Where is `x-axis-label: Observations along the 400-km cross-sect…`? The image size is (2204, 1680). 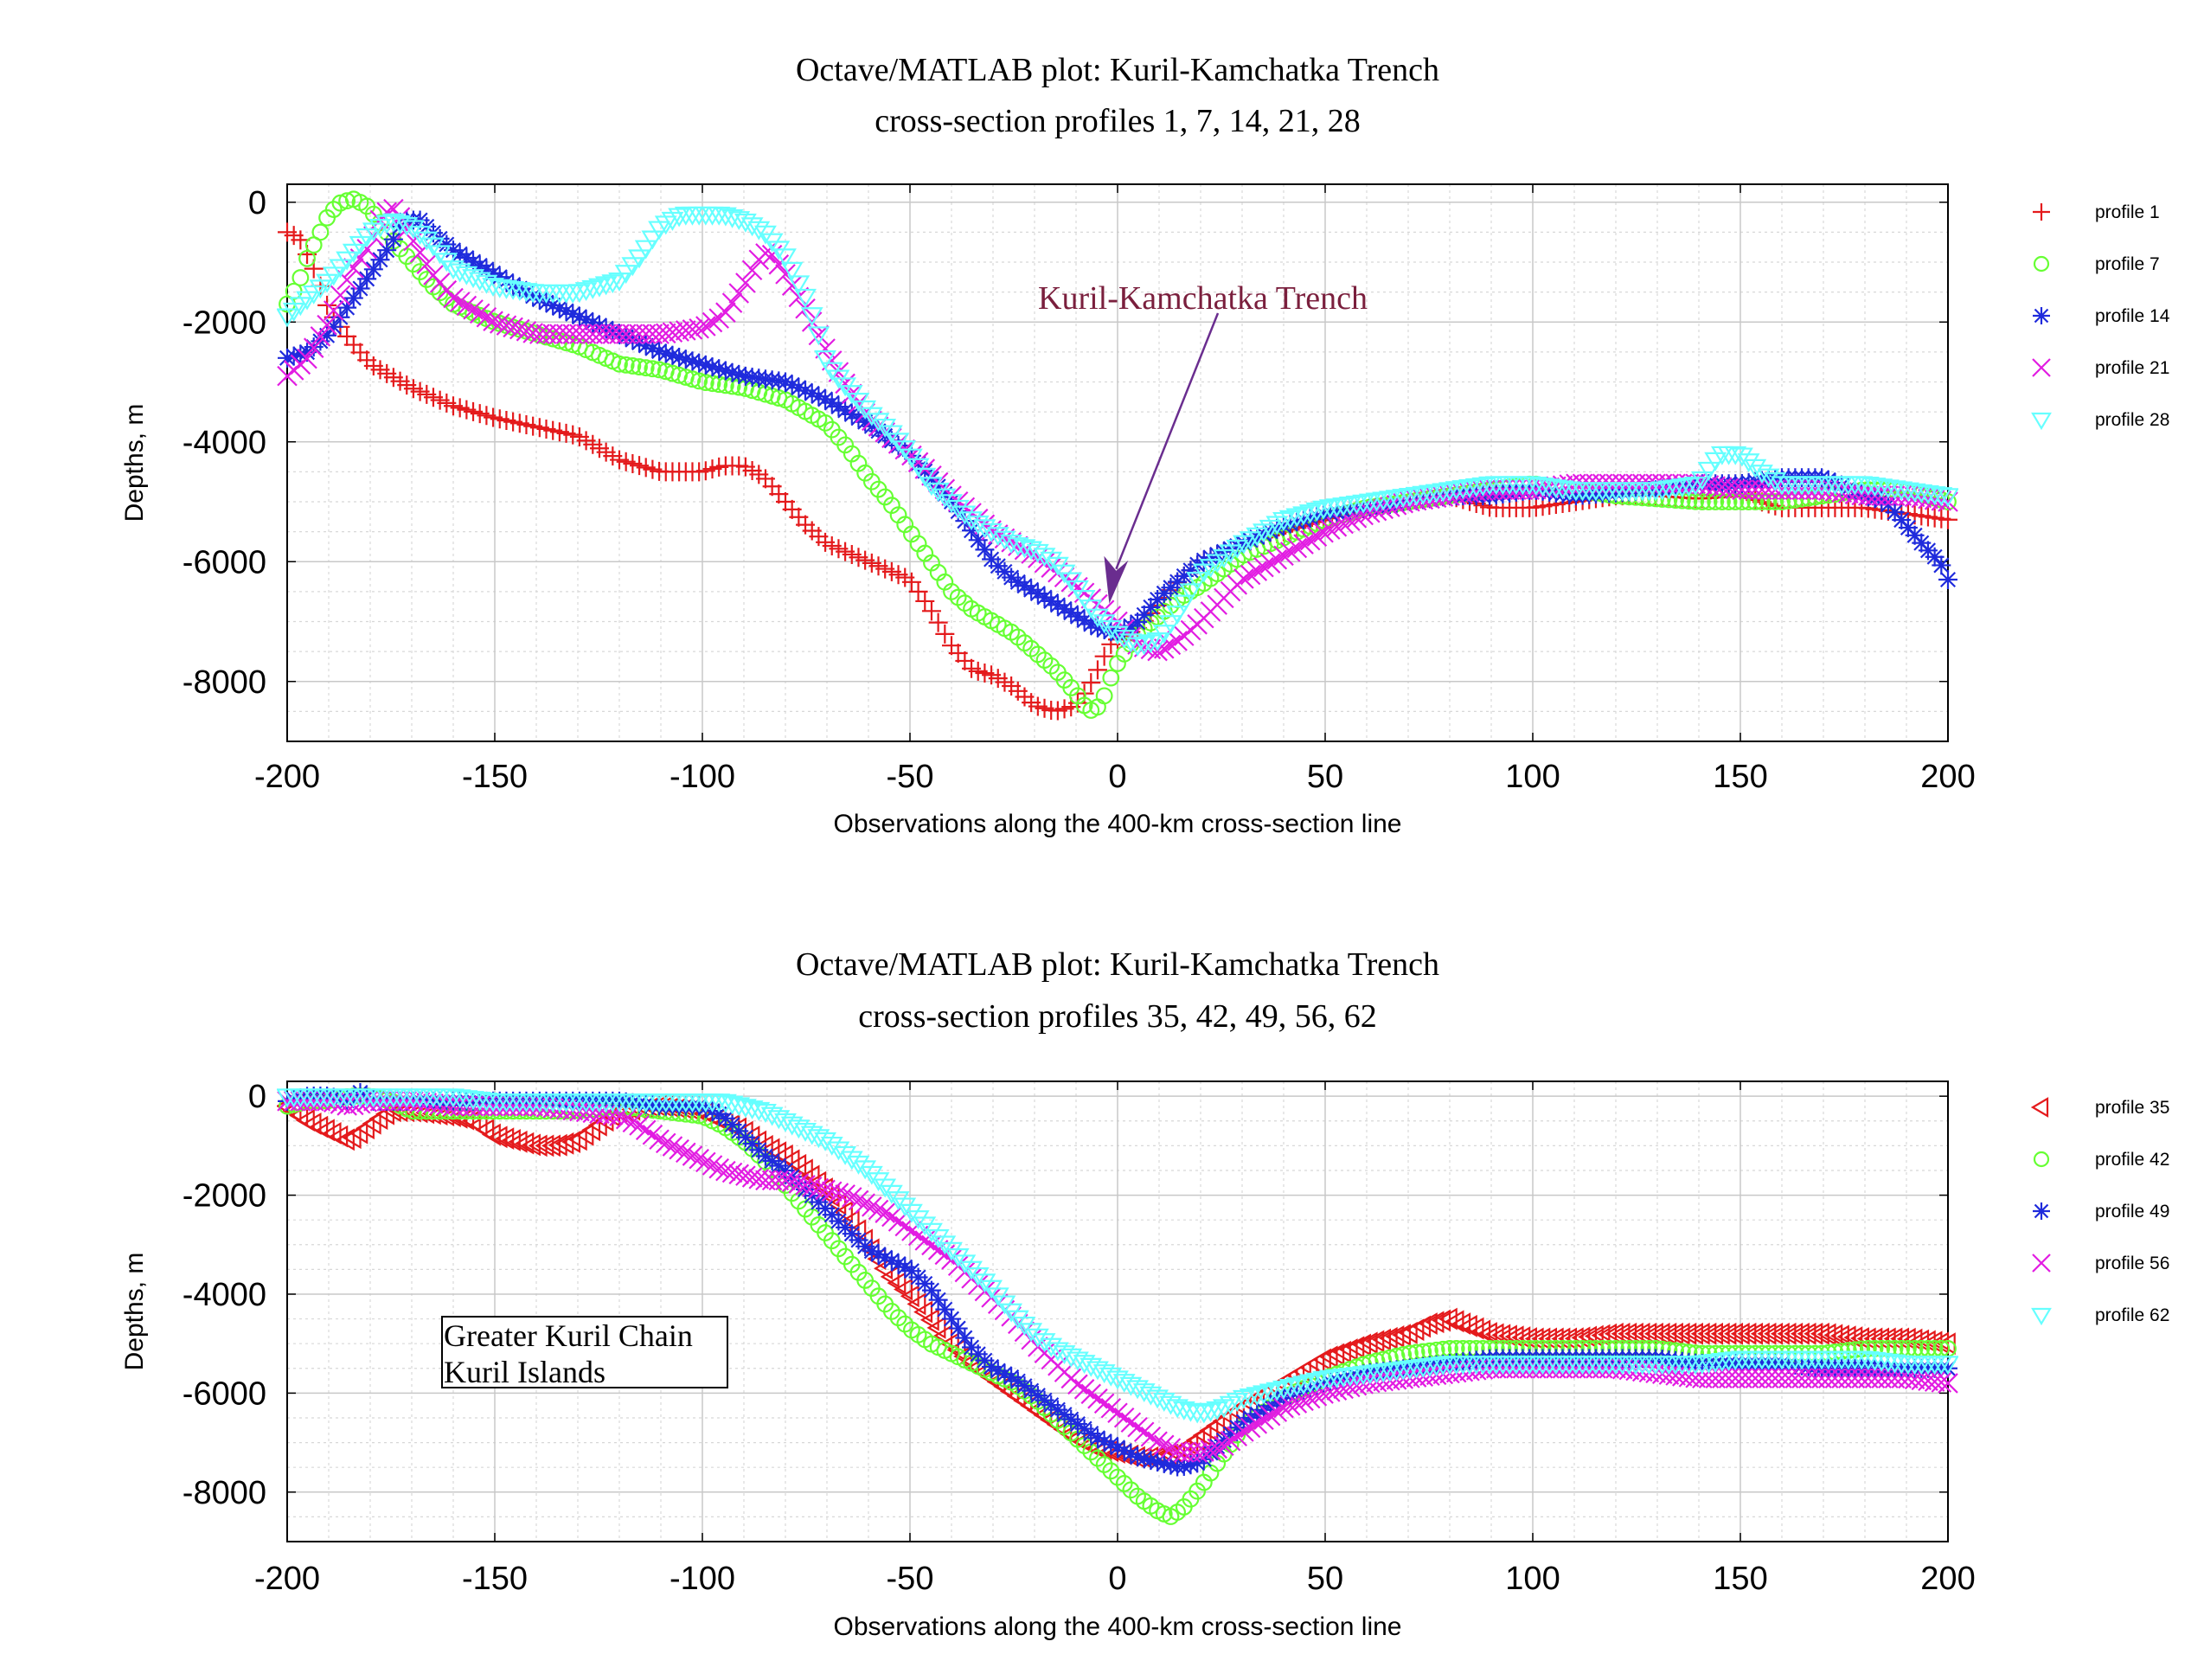 x-axis-label: Observations along the 400-km cross-sect… is located at coordinates (1118, 1627).